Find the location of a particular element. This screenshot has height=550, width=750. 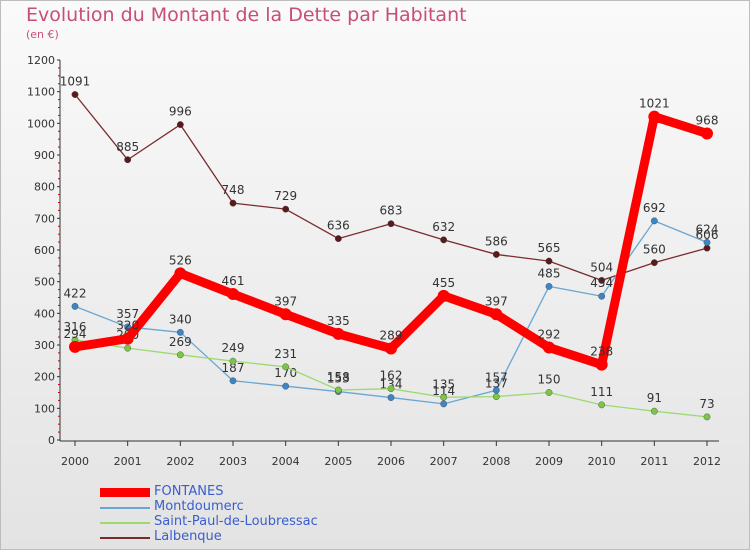

data-label-saint-paul-de-loubressac: 150 is located at coordinates (549, 380).